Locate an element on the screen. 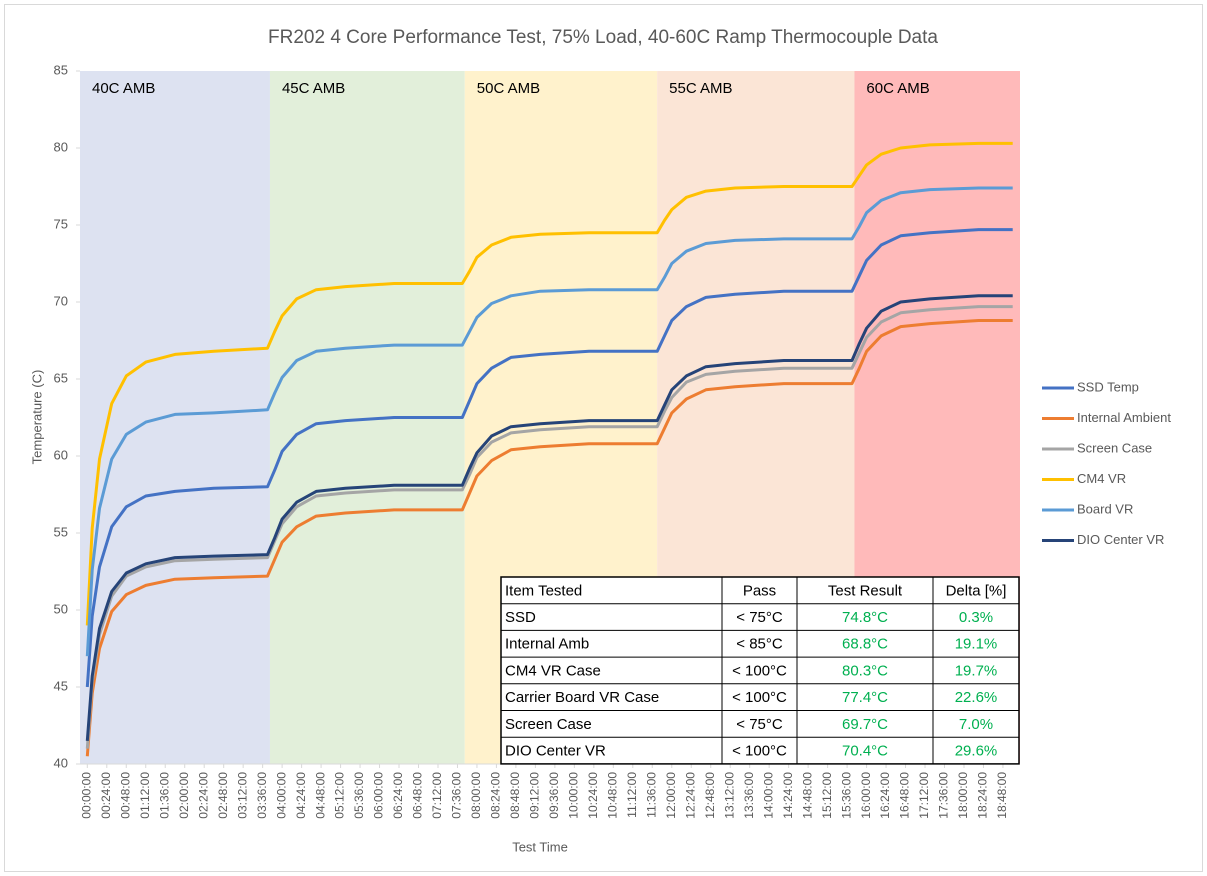 Image resolution: width=1207 pixels, height=876 pixels. x-tick-label: 01:36:00 is located at coordinates (164, 795).